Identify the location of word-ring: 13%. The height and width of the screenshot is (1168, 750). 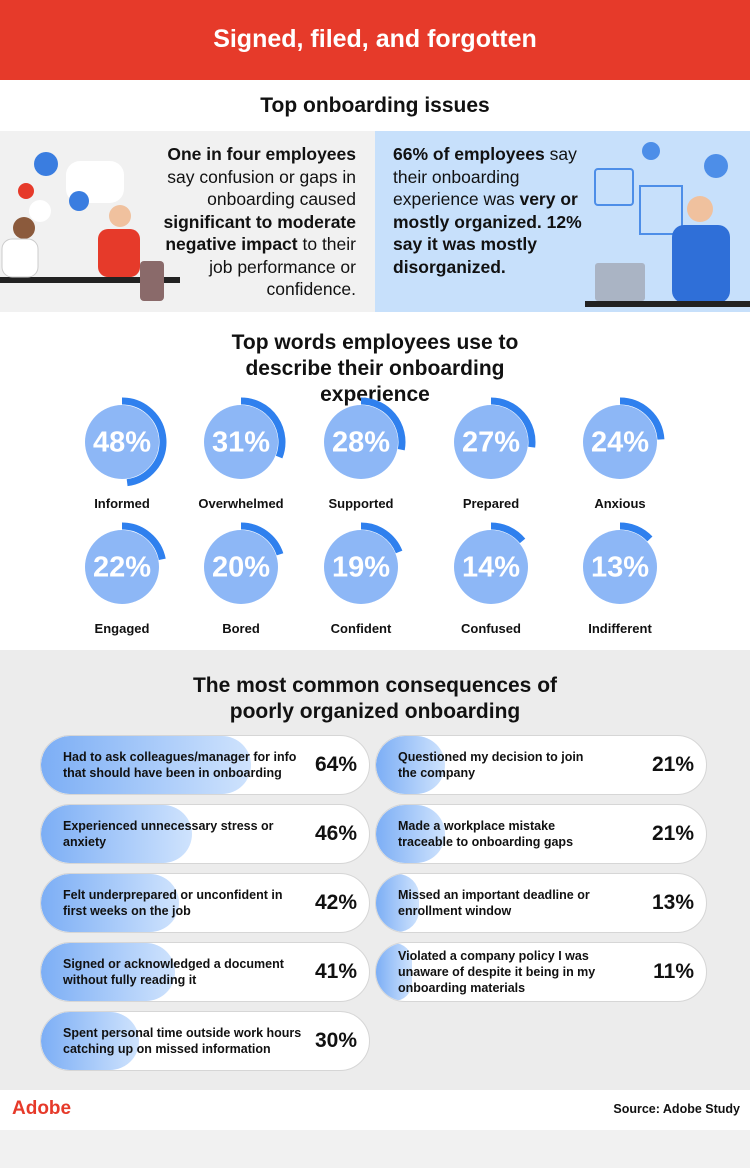
(620, 563).